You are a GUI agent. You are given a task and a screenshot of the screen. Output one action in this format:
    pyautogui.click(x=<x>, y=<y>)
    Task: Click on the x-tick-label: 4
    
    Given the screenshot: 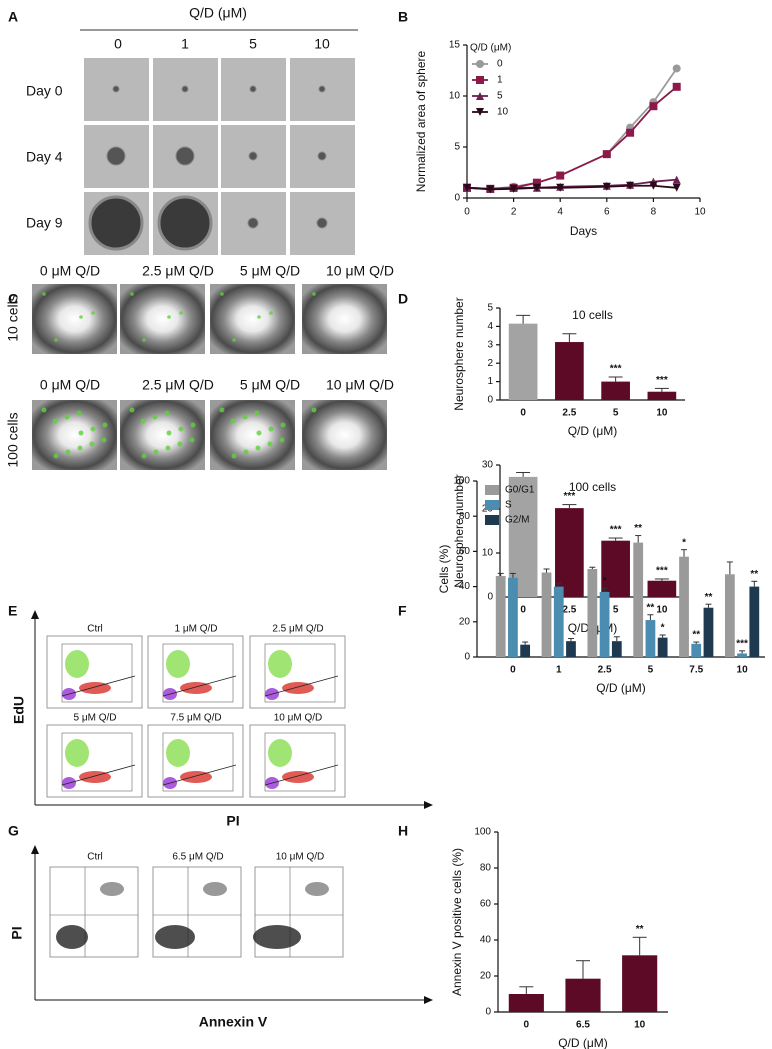 What is the action you would take?
    pyautogui.click(x=560, y=212)
    